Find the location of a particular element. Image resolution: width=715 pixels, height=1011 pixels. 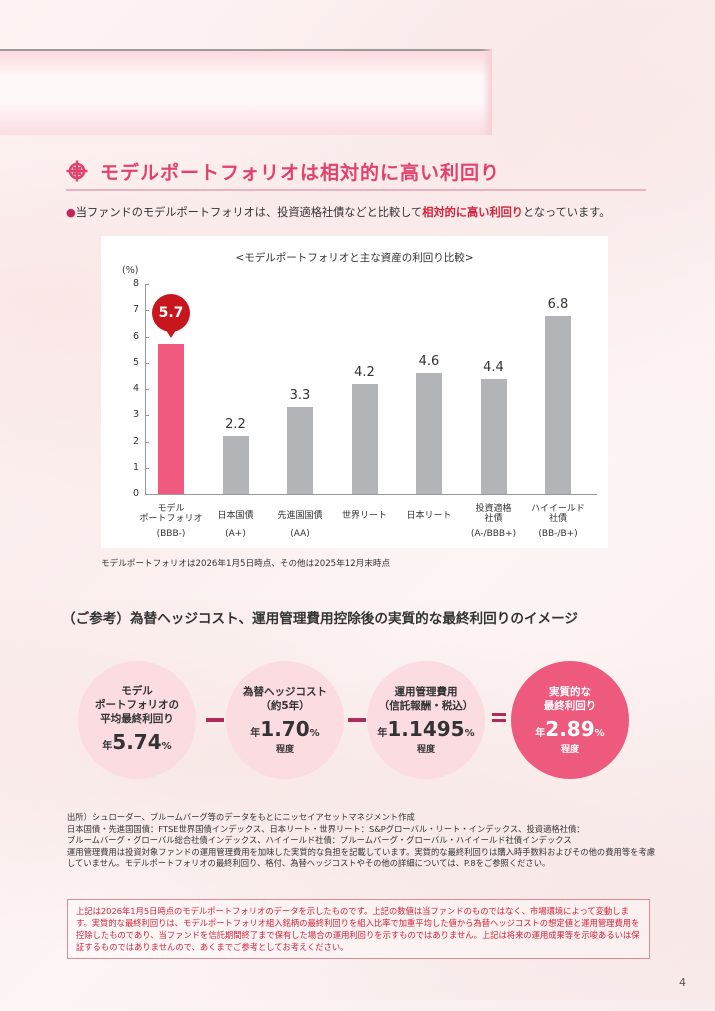

bar-value-label: 6.8 is located at coordinates (558, 304).